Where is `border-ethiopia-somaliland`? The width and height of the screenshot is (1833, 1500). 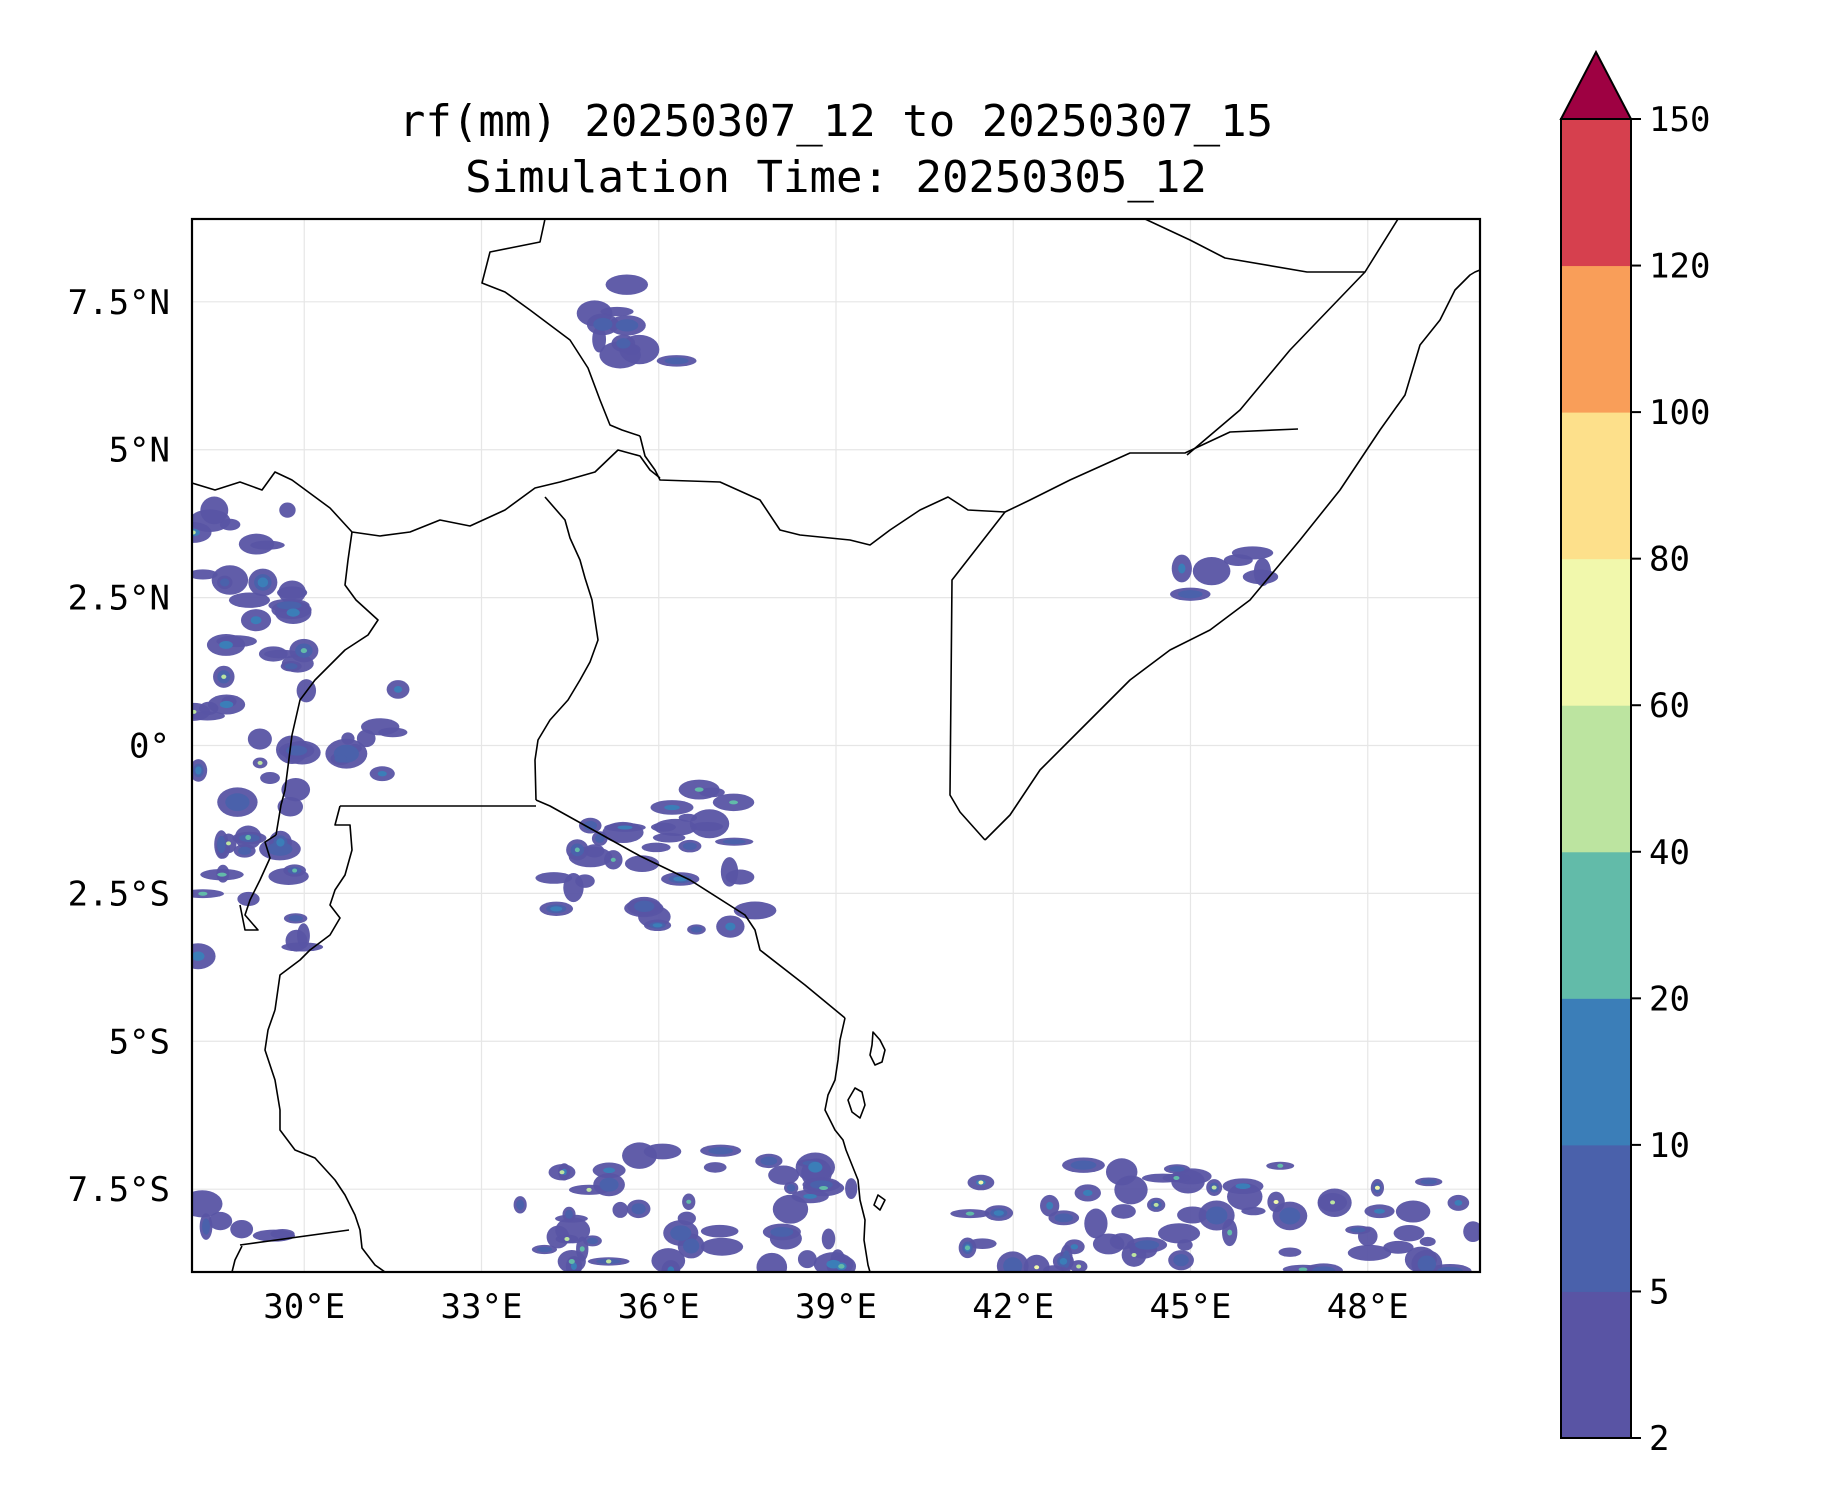
border-ethiopia-somaliland is located at coordinates (1271, 246).